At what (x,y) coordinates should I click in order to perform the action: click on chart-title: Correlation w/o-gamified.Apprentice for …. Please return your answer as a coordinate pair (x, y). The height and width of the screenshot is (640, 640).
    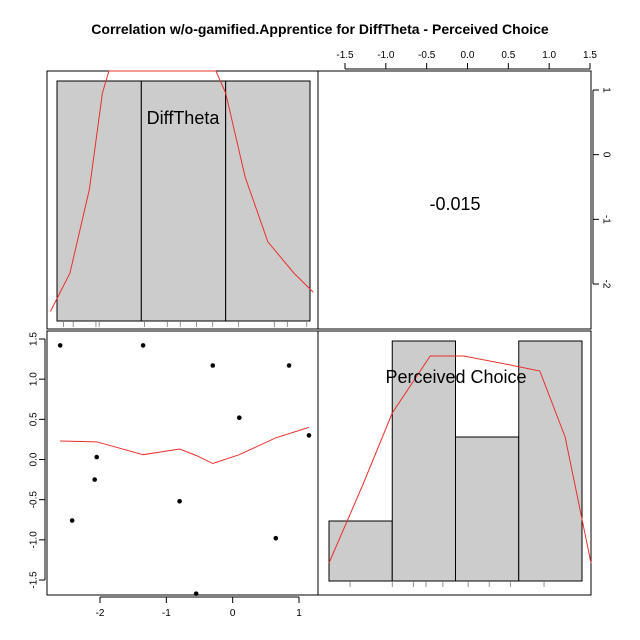
    Looking at the image, I should click on (320, 29).